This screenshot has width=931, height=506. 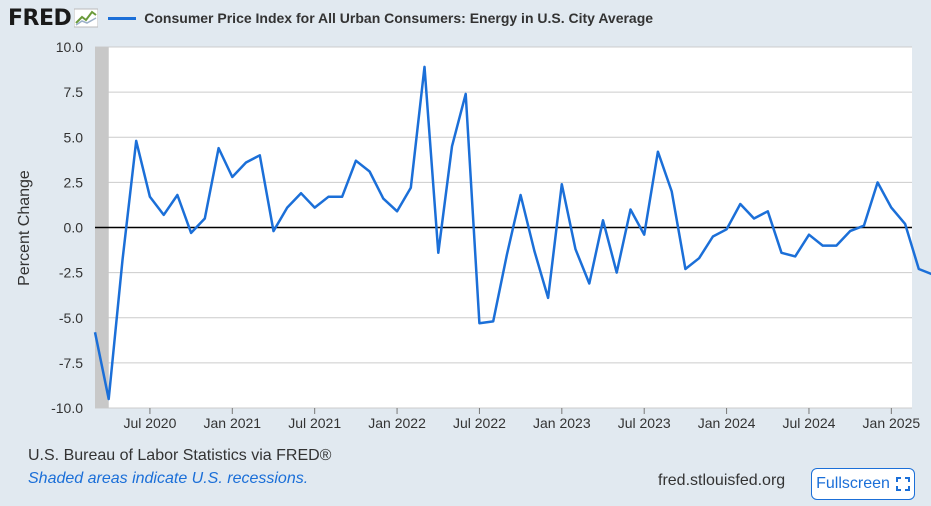 What do you see at coordinates (853, 483) in the screenshot?
I see `fullscreen-label: Fullscreen` at bounding box center [853, 483].